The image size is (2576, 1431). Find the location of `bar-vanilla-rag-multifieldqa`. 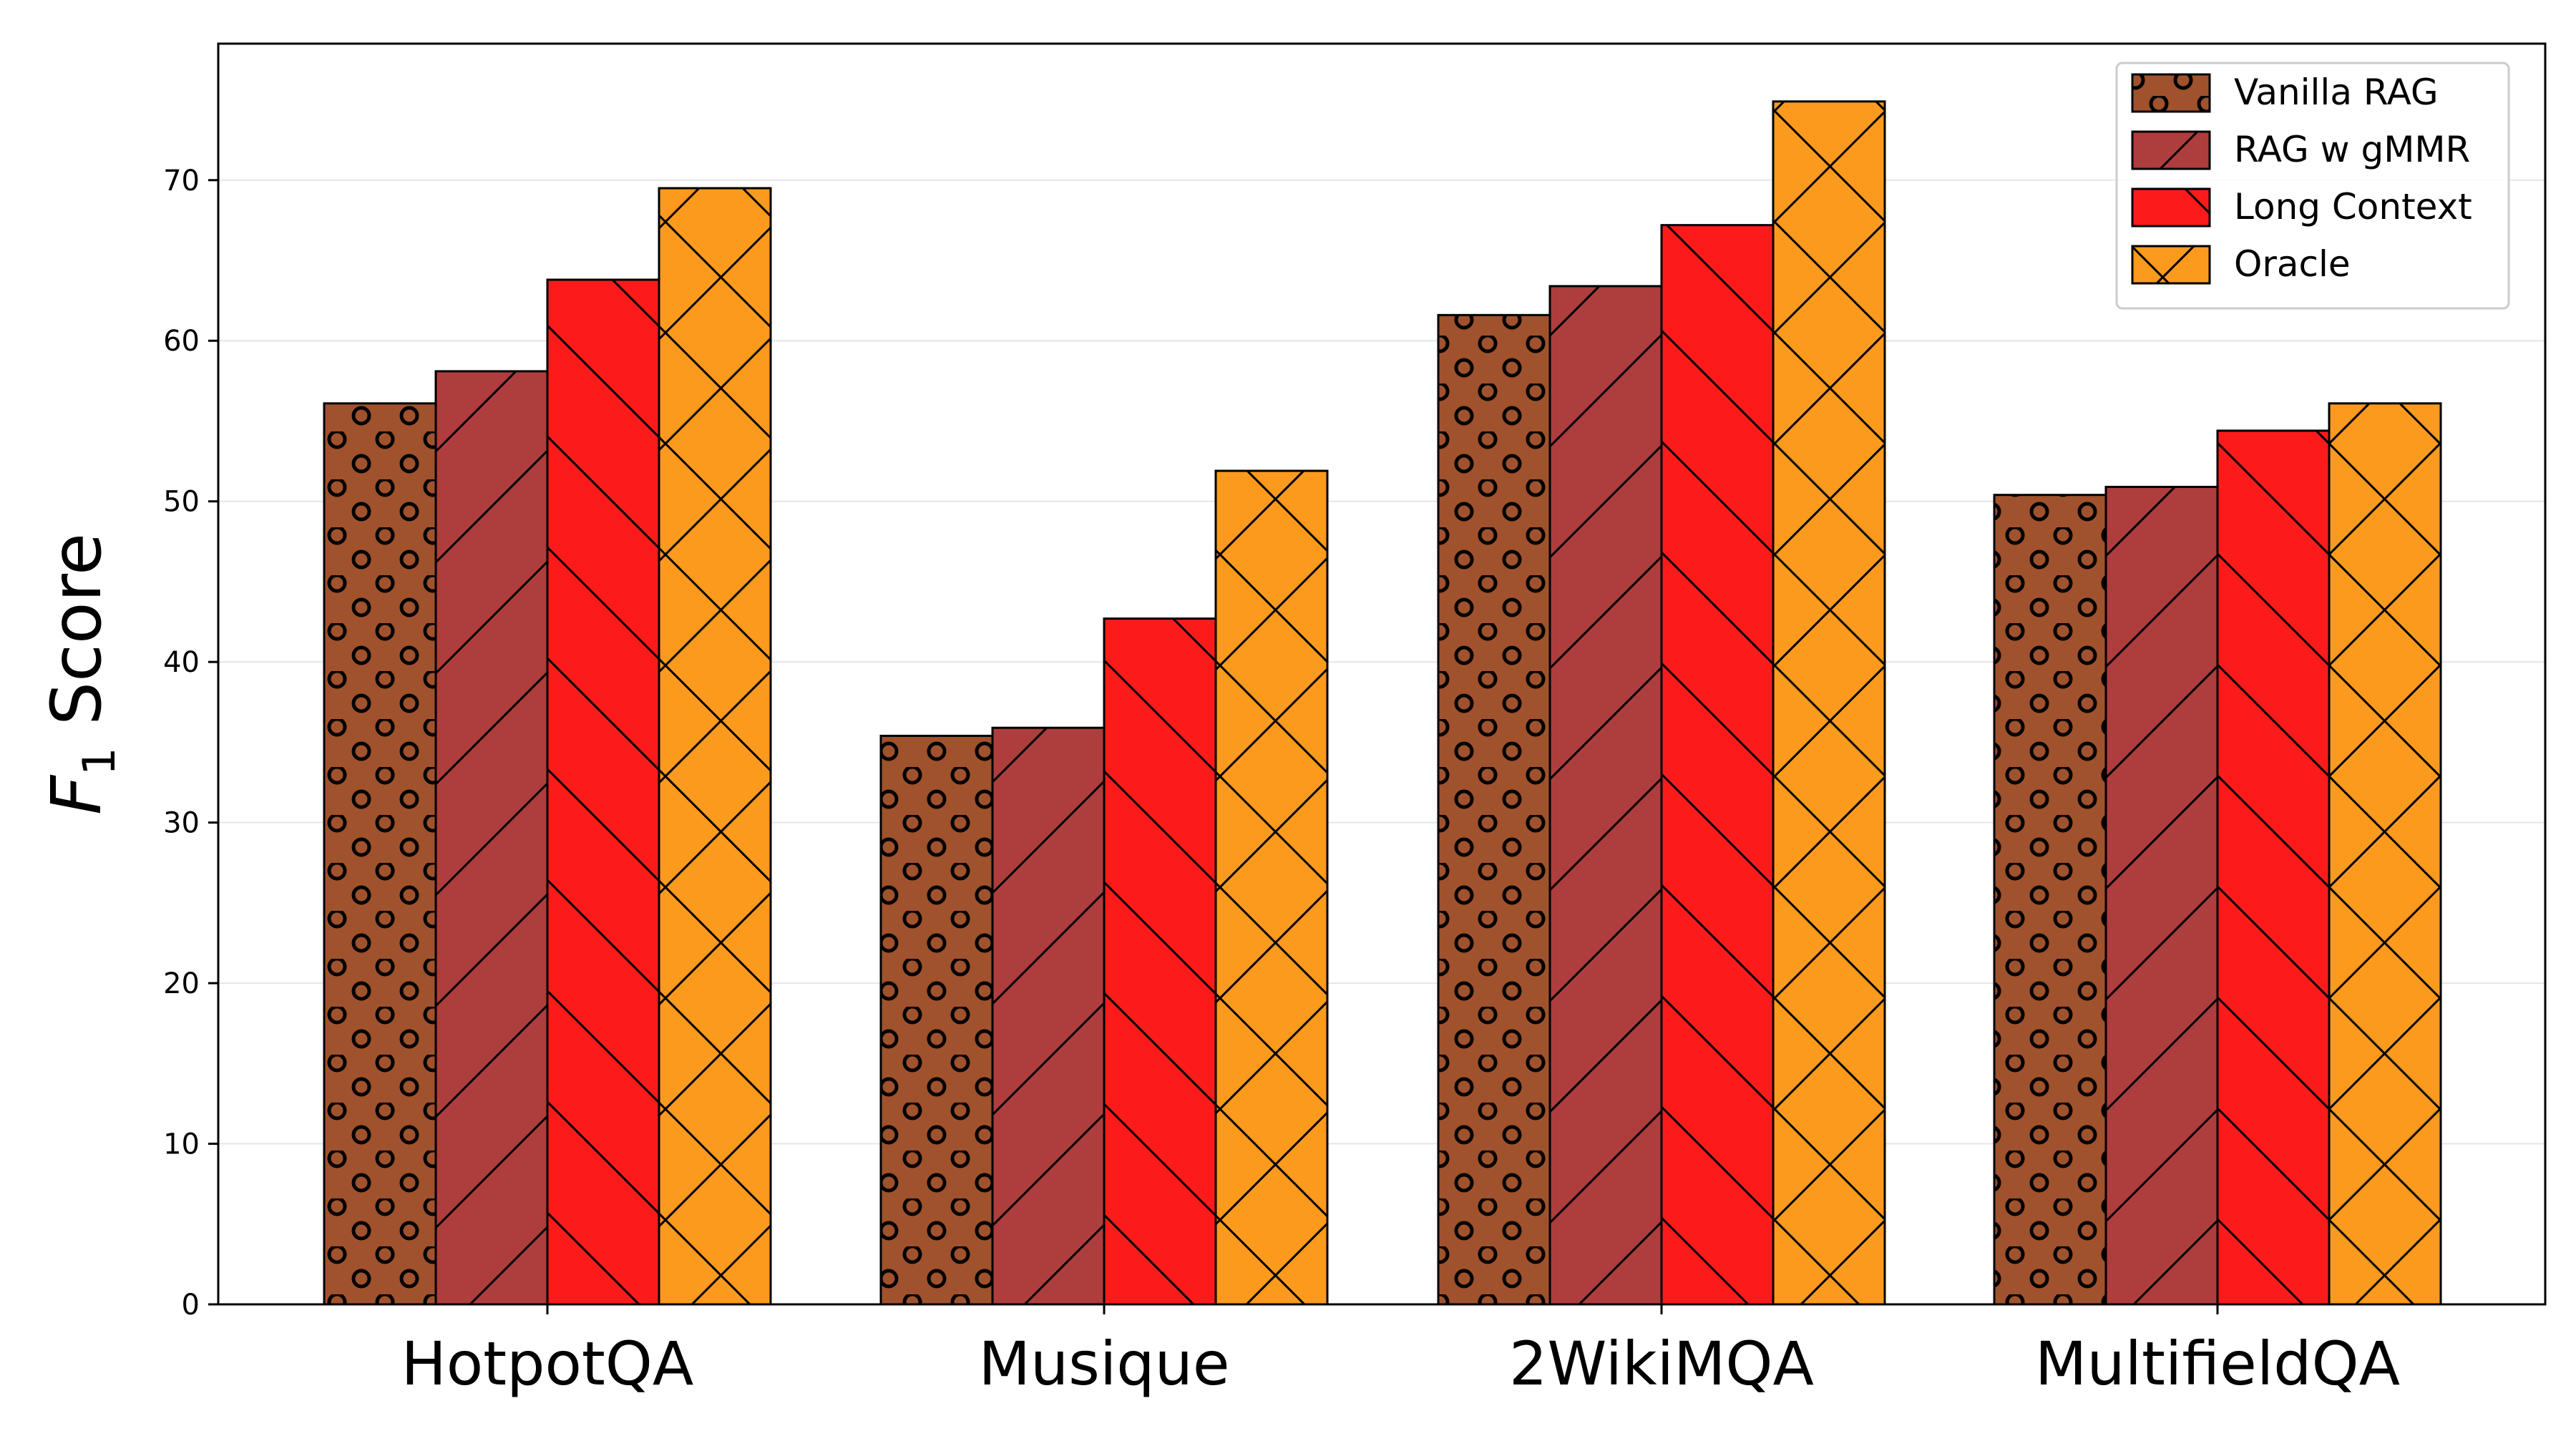

bar-vanilla-rag-multifieldqa is located at coordinates (2050, 900).